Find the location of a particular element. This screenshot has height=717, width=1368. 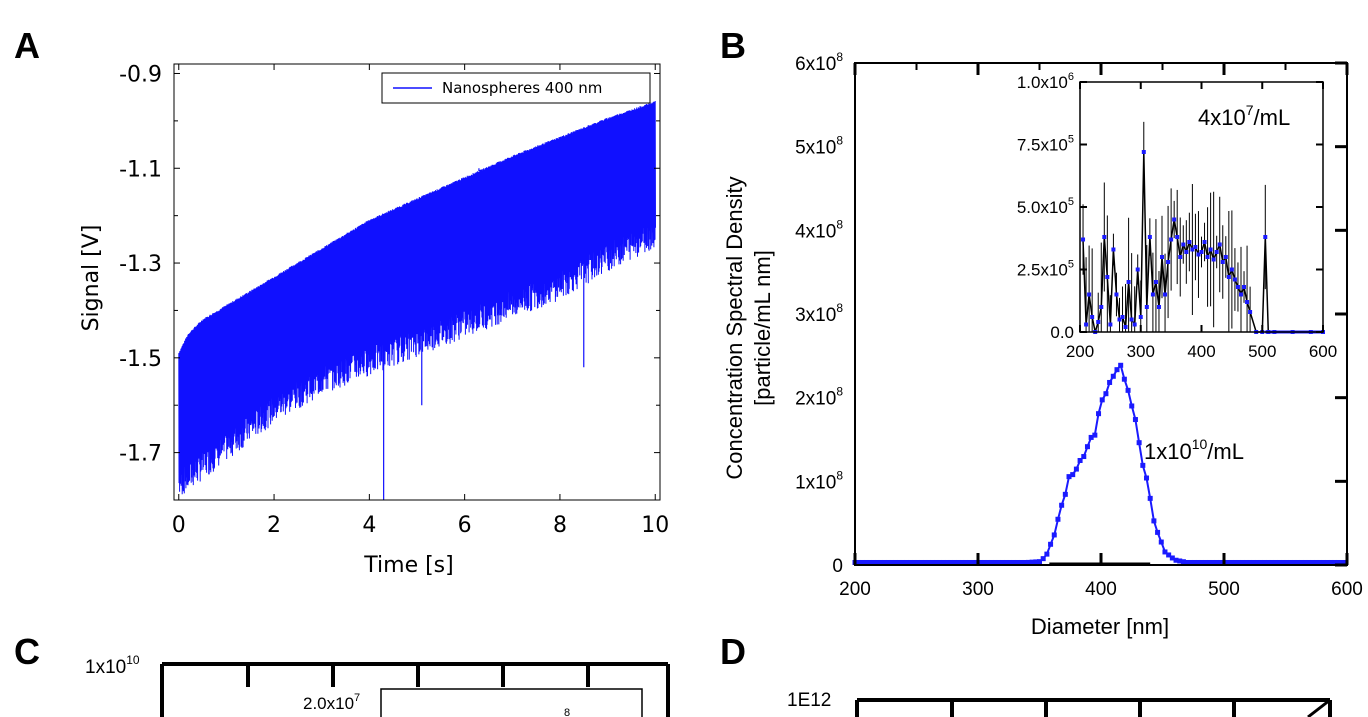

chart-a-ytick-label: -1.3 is located at coordinates (140, 264).